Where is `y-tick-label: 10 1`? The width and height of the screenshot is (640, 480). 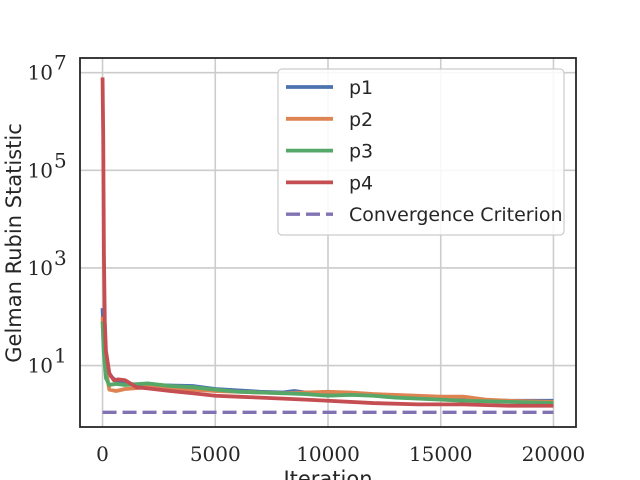
y-tick-label: 10 1 is located at coordinates (47, 361).